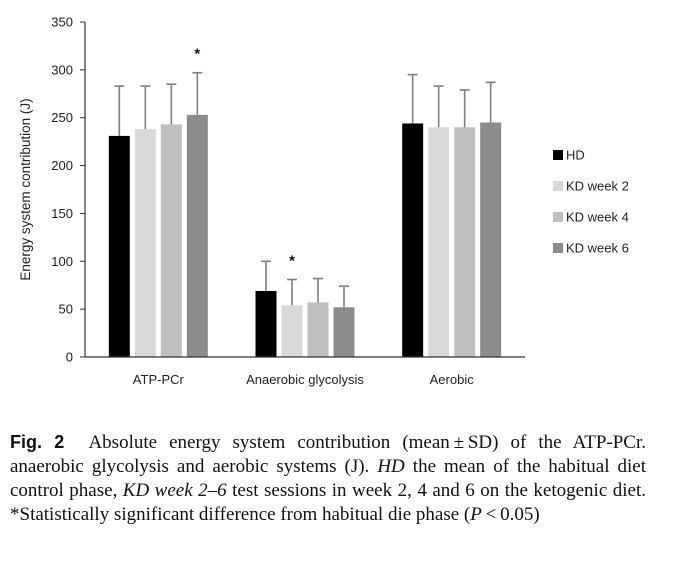 This screenshot has height=568, width=680. I want to click on category-labels: ATP-PCr Anaerobic glycolysis Aerobic, so click(303, 379).